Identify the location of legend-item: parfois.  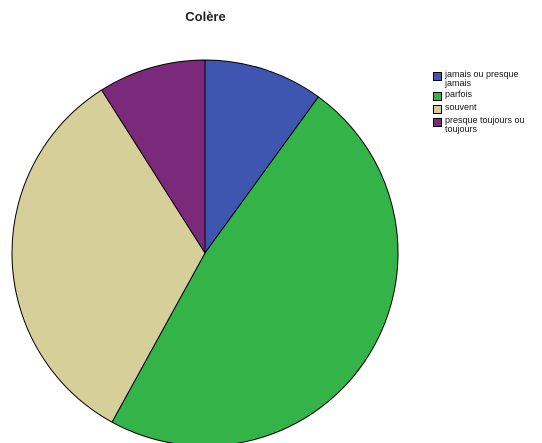
(486, 95).